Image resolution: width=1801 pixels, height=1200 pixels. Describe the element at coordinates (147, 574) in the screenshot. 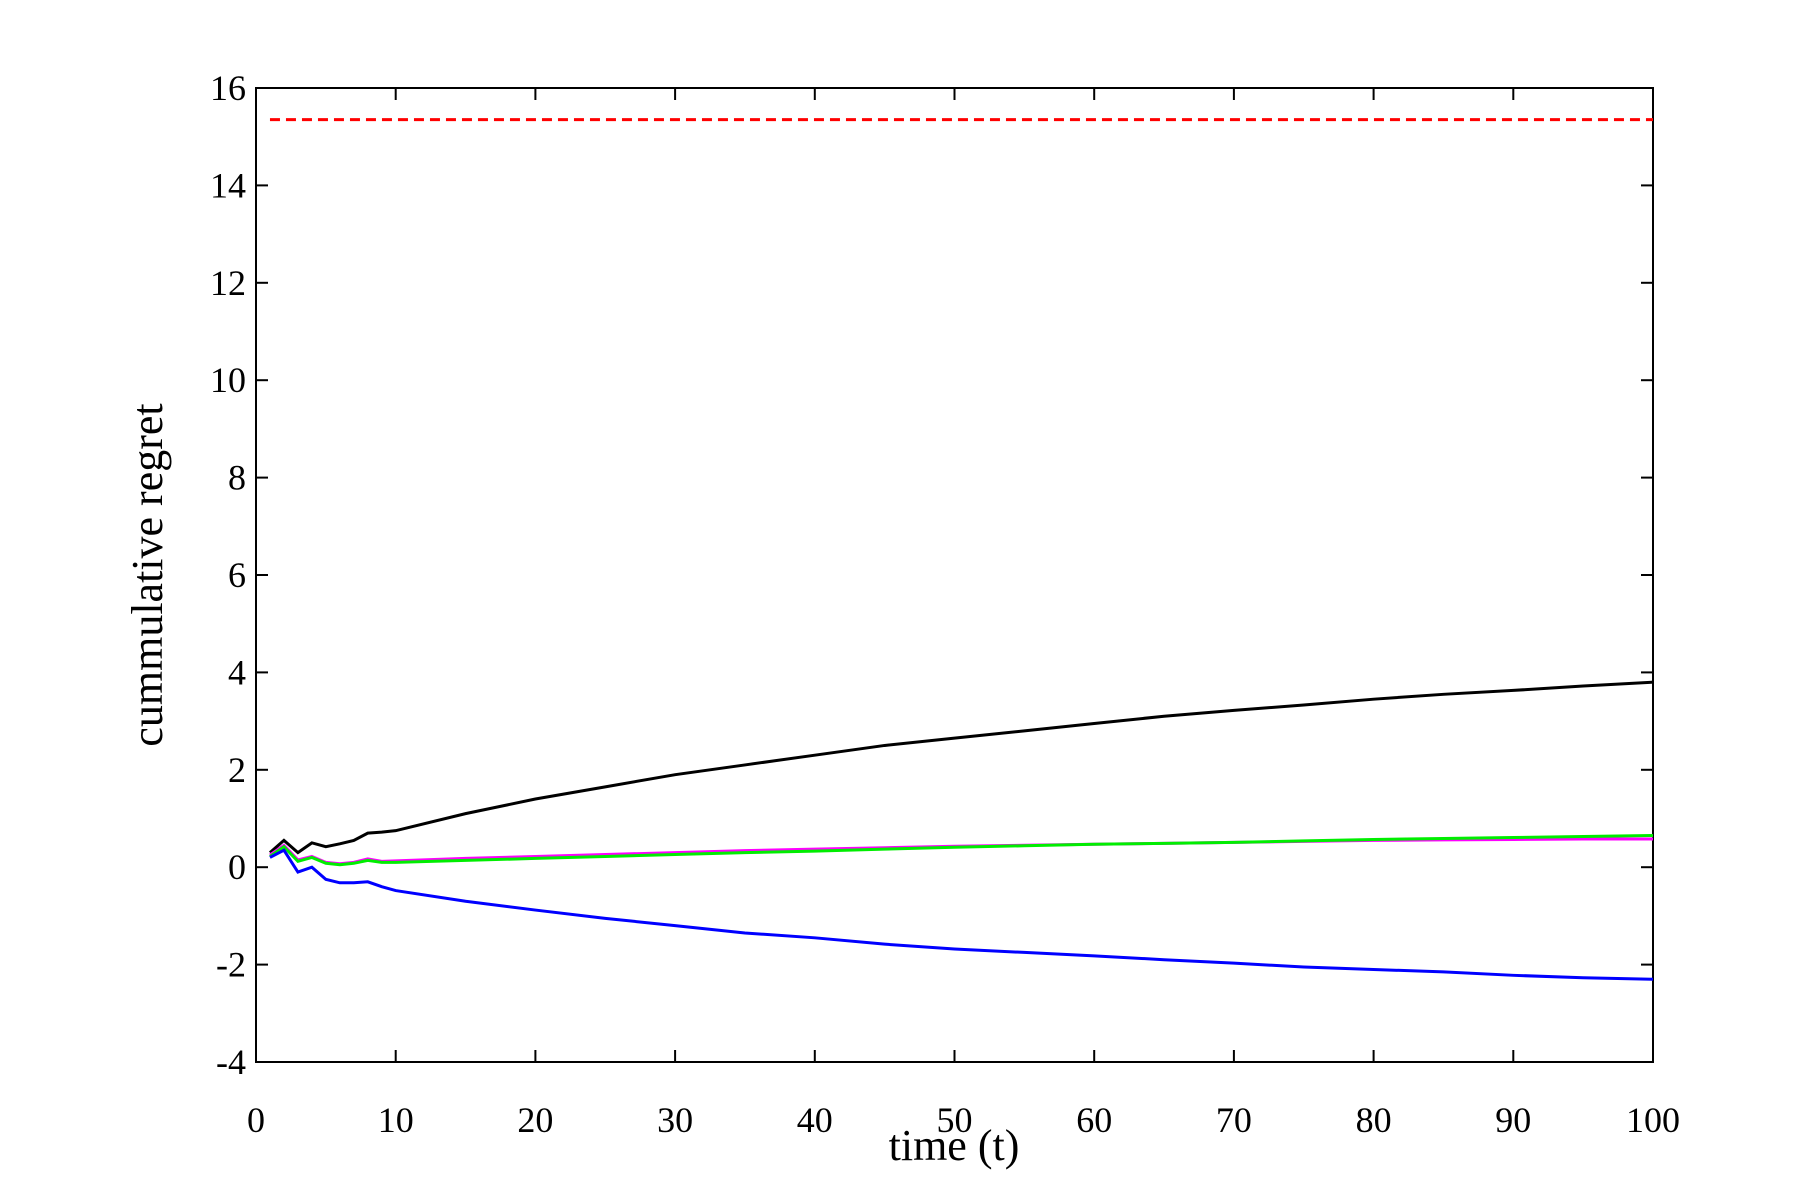

I see `y-axis-label: cummulative regret` at that location.